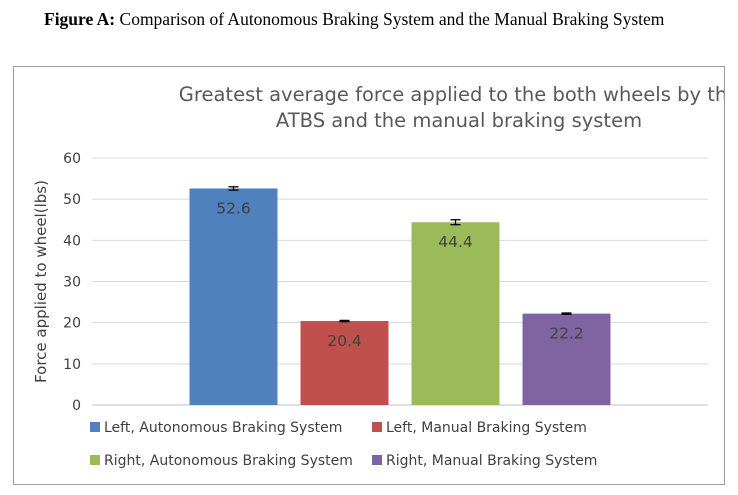  What do you see at coordinates (228, 461) in the screenshot?
I see `legend-label: Right, Autonomous Braking System` at bounding box center [228, 461].